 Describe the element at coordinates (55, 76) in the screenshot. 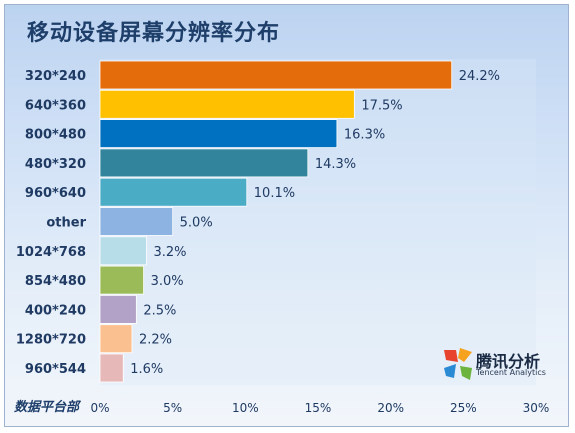

I see `category-label: 320*240` at that location.